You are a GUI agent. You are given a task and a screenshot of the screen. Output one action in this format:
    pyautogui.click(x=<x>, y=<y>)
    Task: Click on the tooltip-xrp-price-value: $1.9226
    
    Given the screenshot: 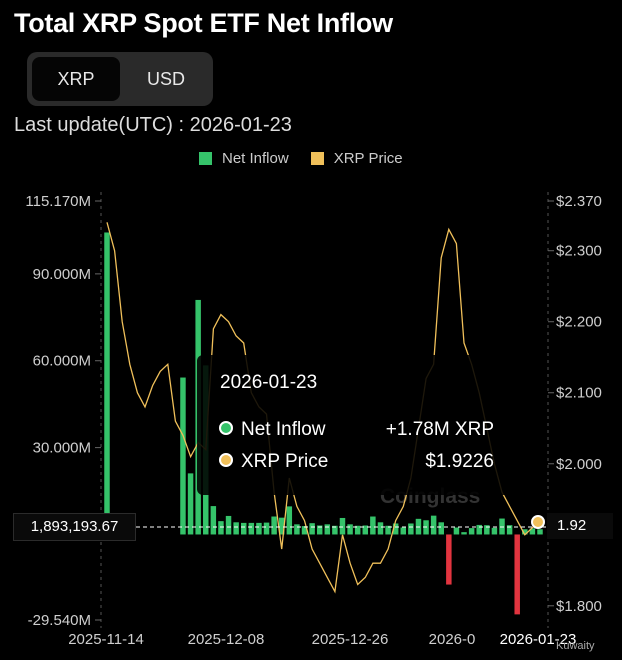 What is the action you would take?
    pyautogui.click(x=459, y=461)
    